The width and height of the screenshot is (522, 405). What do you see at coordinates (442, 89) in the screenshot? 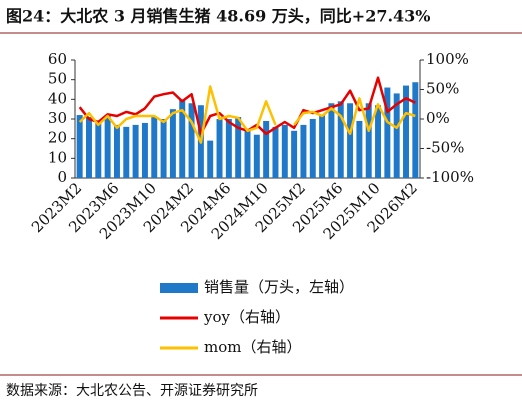
I see `y2-tick-label: 50%` at bounding box center [442, 89].